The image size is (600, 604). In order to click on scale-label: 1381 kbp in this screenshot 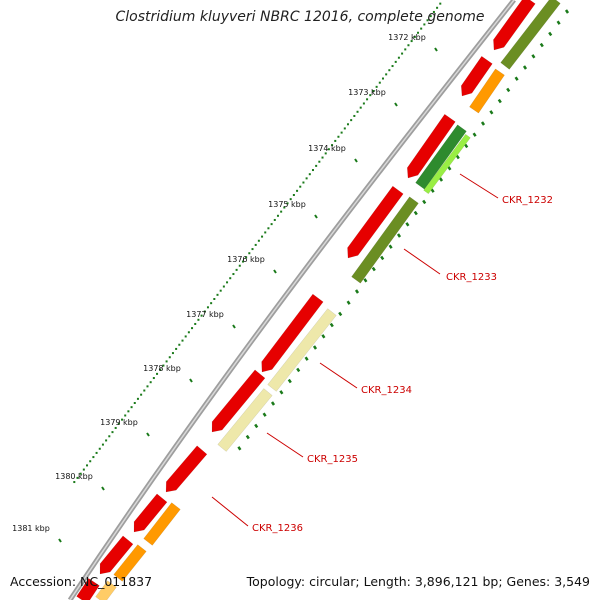, I will do `click(31, 528)`.